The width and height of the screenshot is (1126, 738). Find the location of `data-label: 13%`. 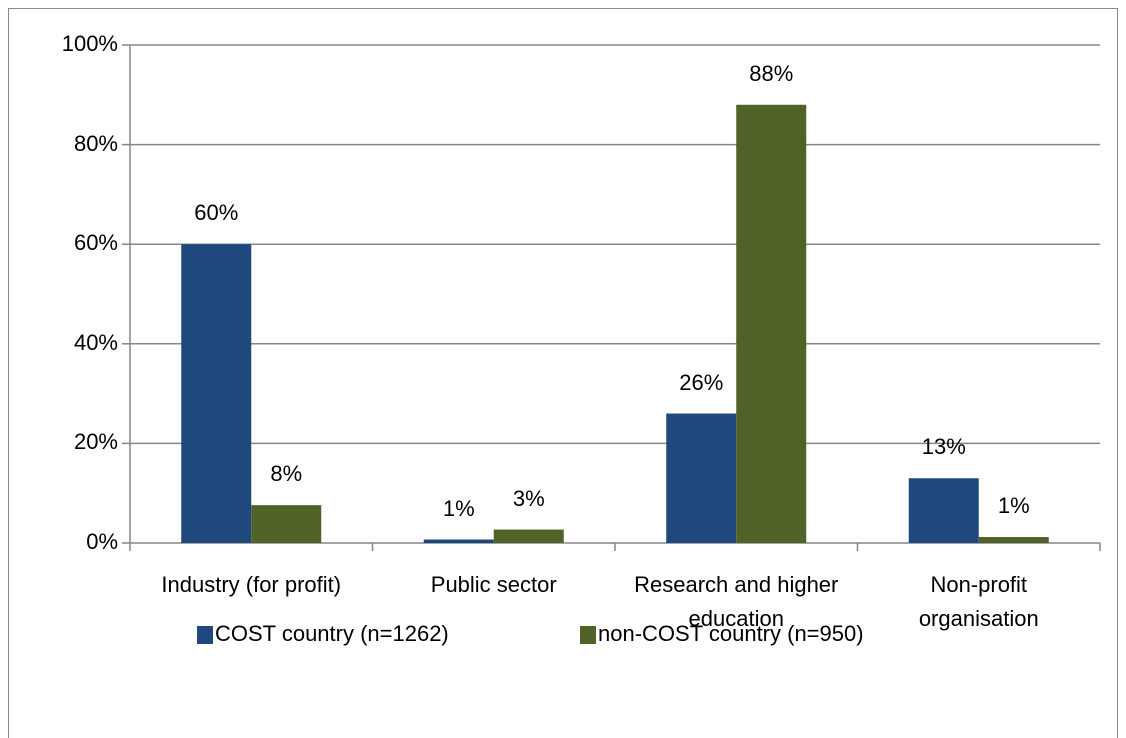

data-label: 13% is located at coordinates (943, 447).